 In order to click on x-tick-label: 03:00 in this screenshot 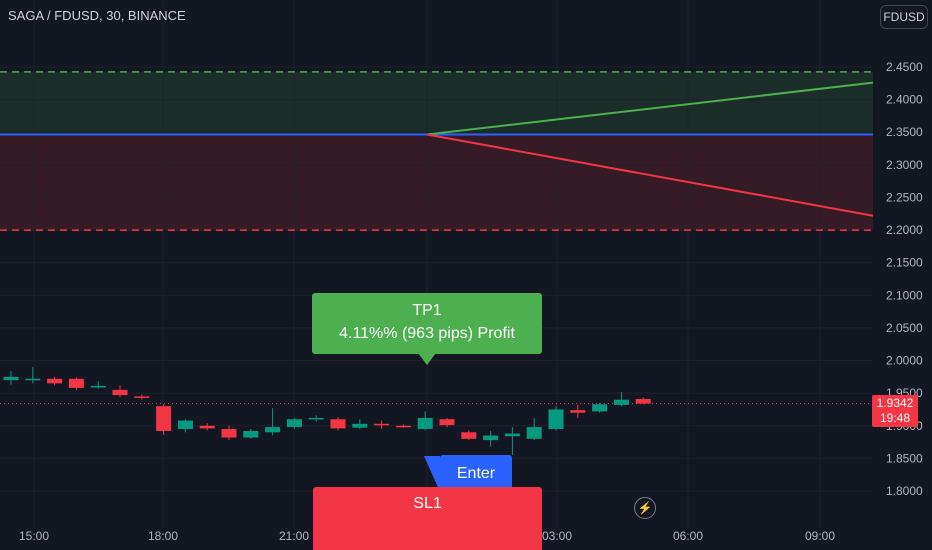, I will do `click(557, 536)`.